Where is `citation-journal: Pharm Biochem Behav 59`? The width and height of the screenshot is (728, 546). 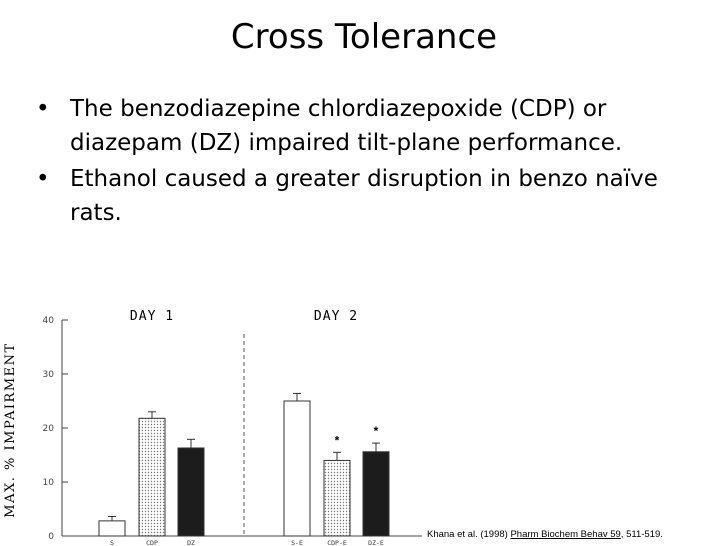 citation-journal: Pharm Biochem Behav 59 is located at coordinates (565, 534).